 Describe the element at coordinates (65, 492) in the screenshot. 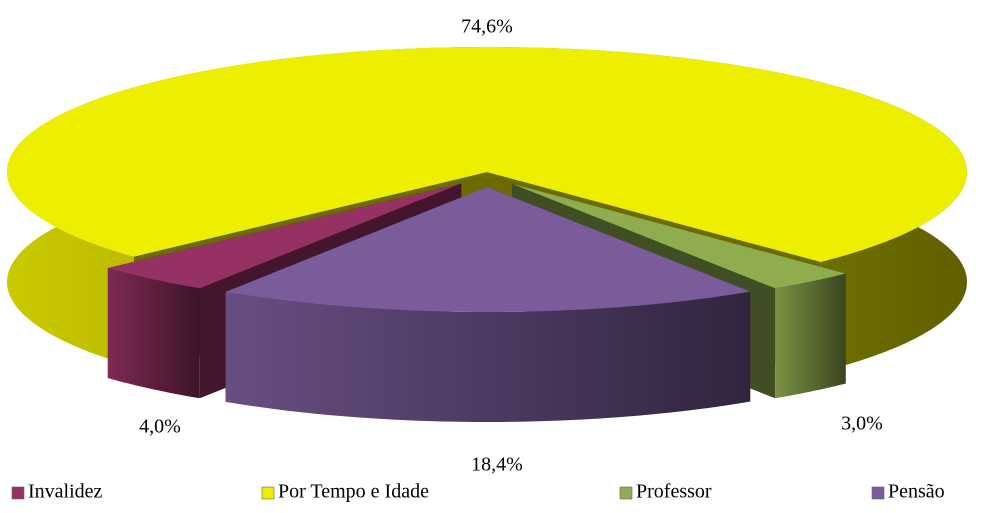

I see `legend-label: Invalidez` at that location.